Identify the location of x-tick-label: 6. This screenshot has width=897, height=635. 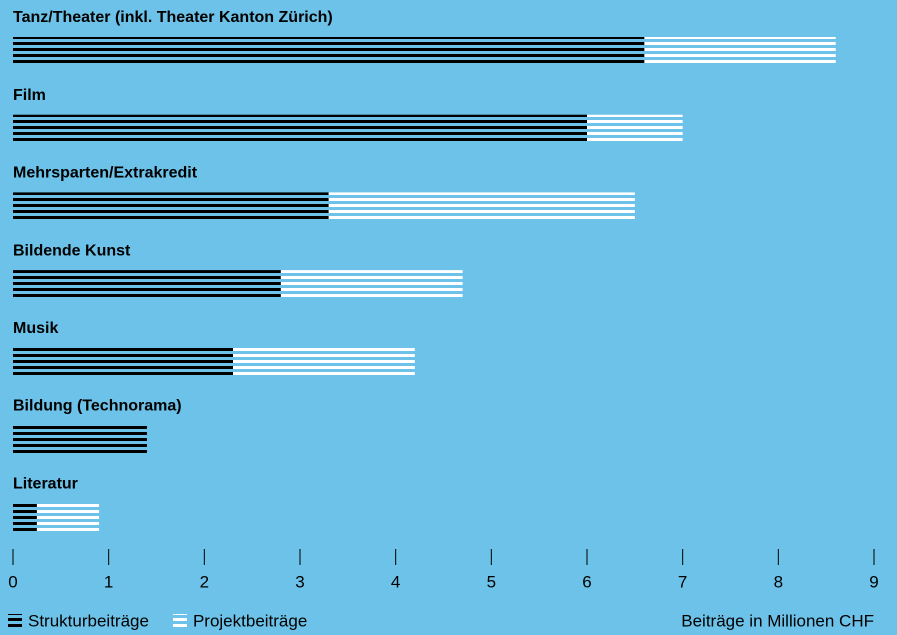
(586, 581).